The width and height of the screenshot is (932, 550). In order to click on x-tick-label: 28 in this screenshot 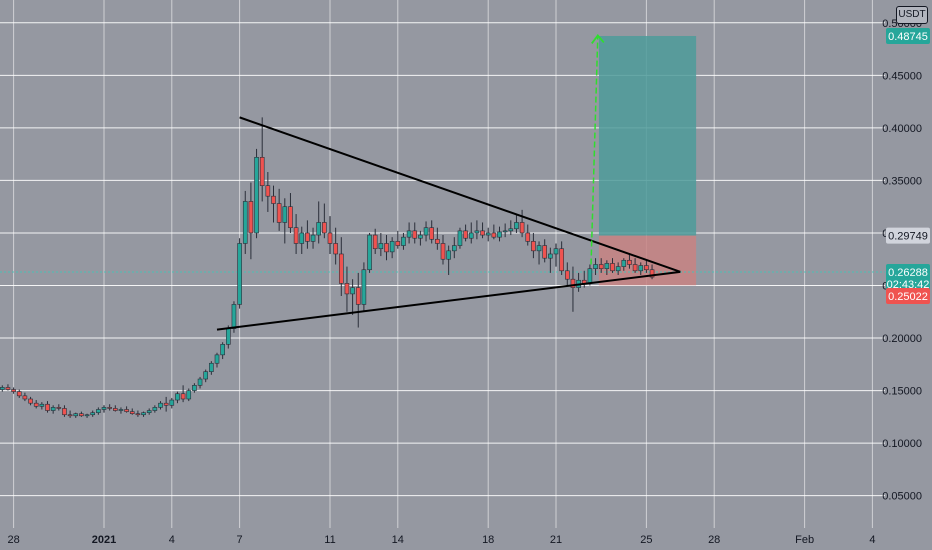, I will do `click(714, 540)`.